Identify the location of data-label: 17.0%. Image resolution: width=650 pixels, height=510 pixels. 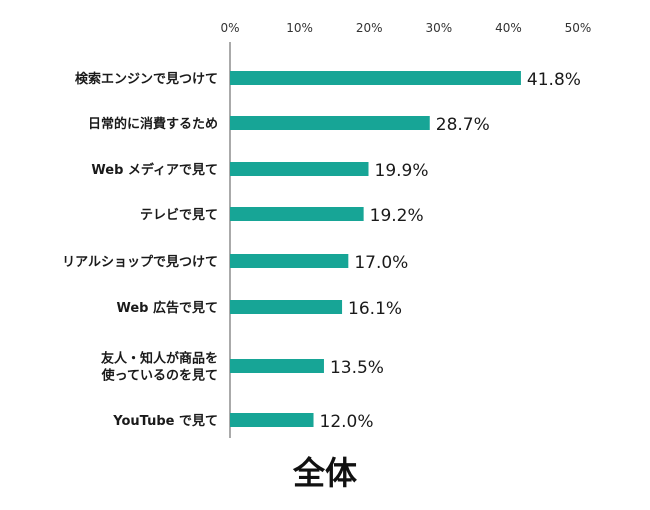
(381, 263).